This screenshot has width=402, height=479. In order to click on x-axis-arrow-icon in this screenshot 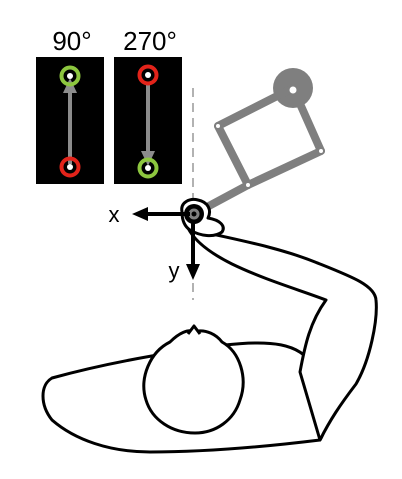, I will do `click(140, 214)`.